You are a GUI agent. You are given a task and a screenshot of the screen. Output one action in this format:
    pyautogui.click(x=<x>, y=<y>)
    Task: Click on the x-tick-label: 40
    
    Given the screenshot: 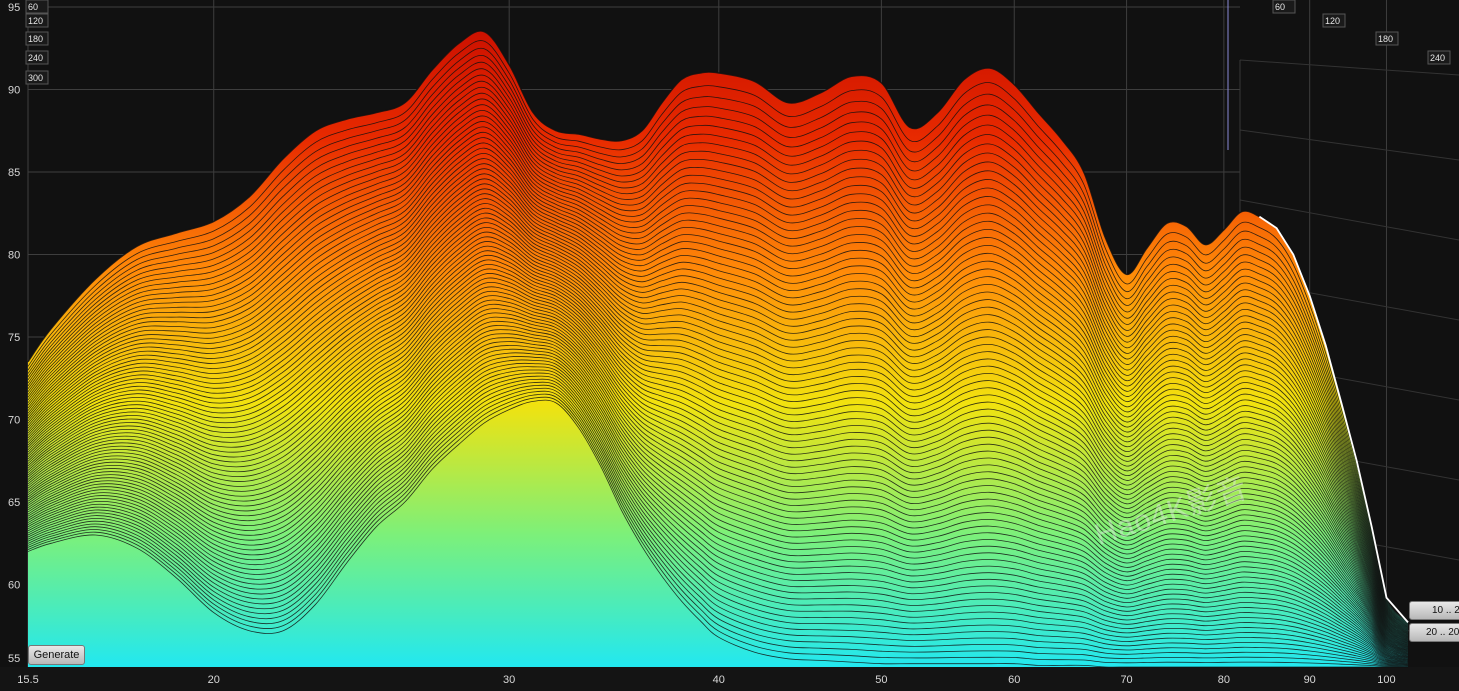 What is the action you would take?
    pyautogui.click(x=719, y=680)
    